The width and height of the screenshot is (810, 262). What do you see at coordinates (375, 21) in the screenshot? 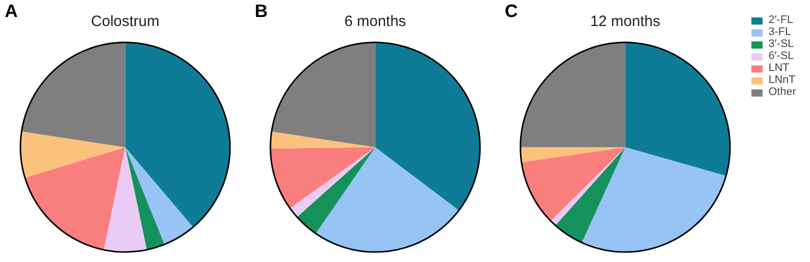
I see `chart-title: 6 months` at bounding box center [375, 21].